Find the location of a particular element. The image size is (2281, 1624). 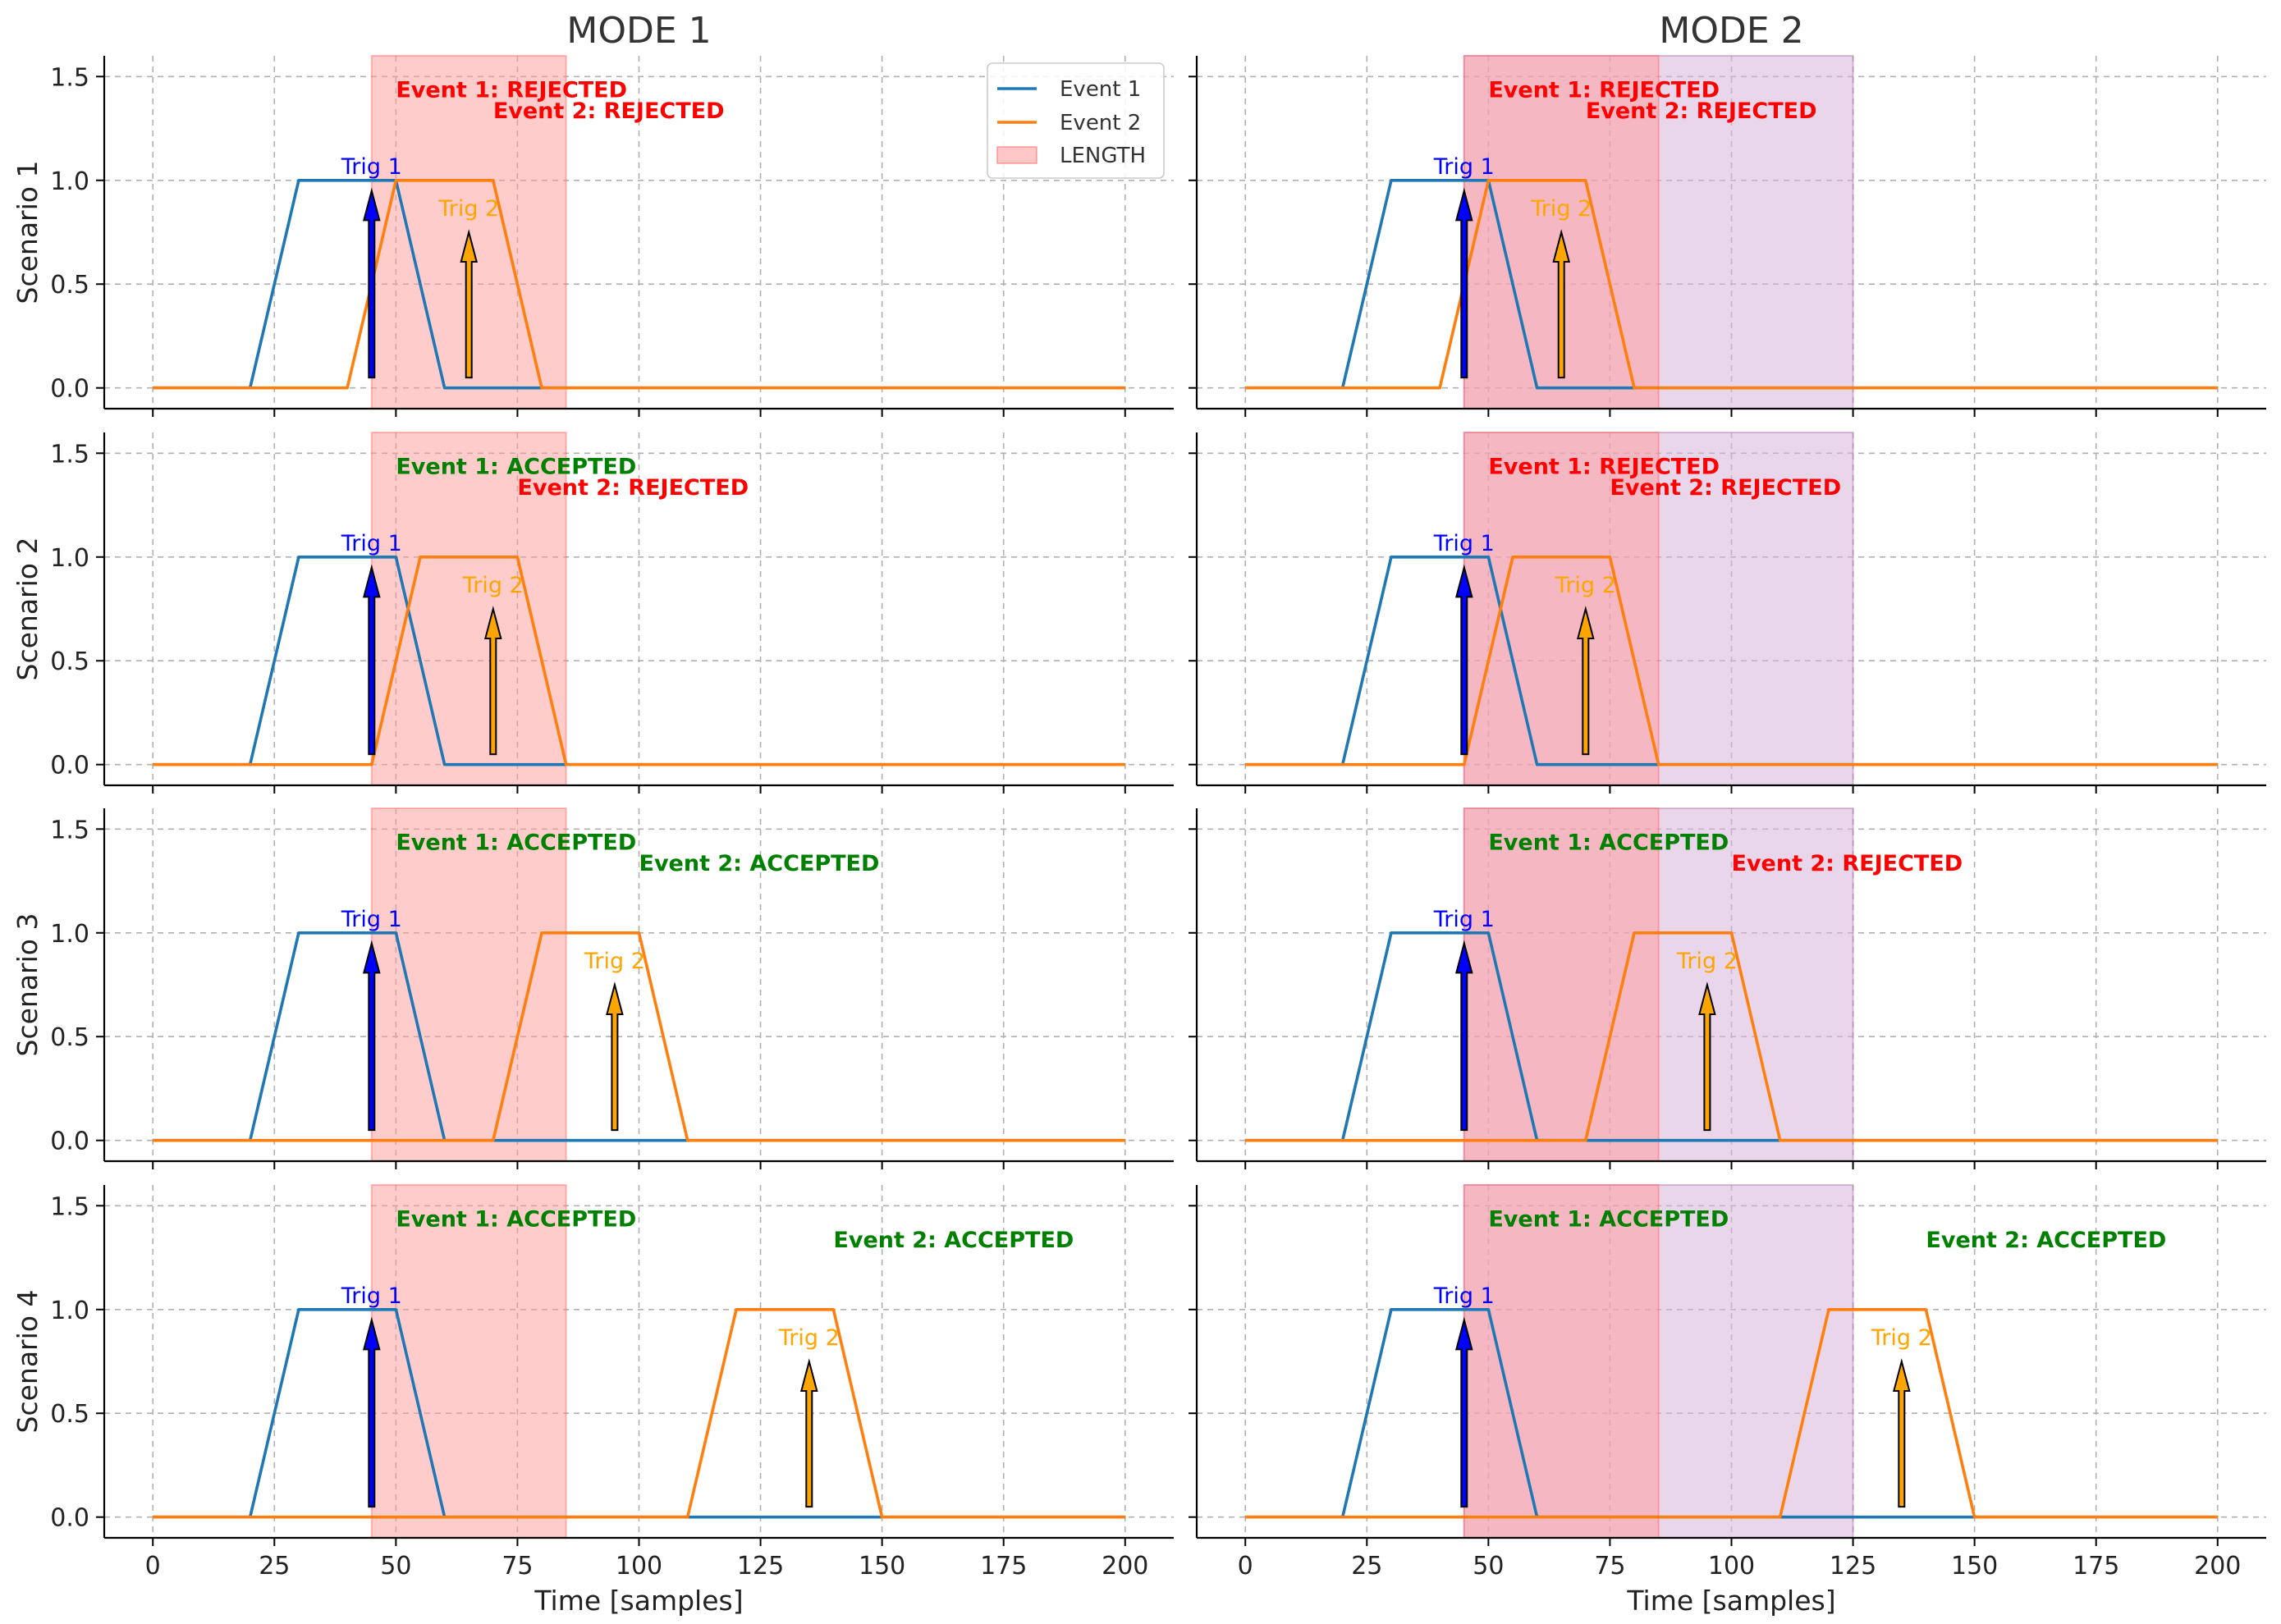

x-tick-label: 75 is located at coordinates (517, 1566).